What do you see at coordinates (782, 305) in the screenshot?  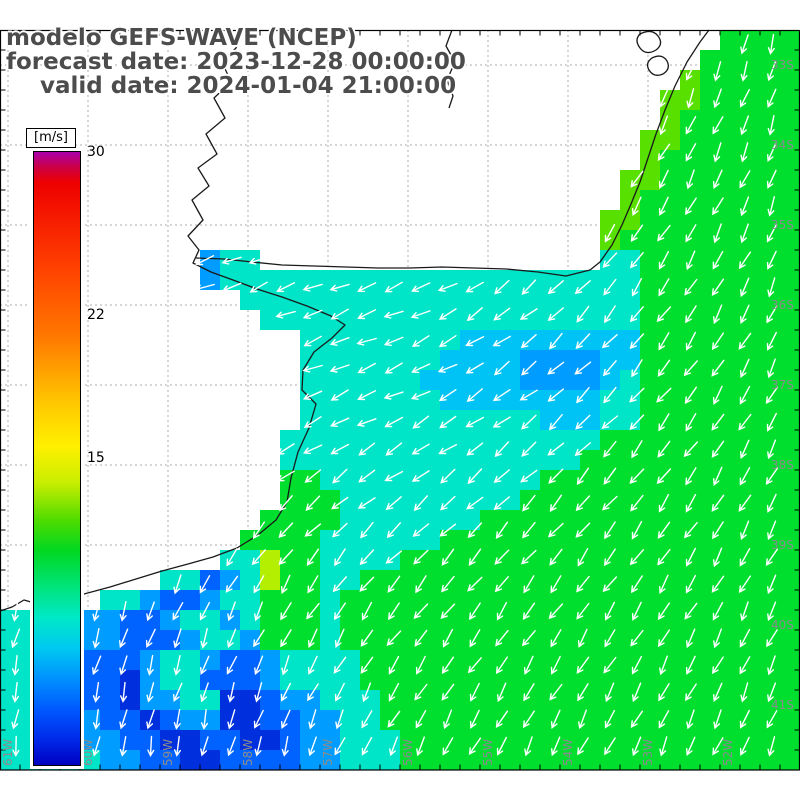 I see `lat-label: 36S` at bounding box center [782, 305].